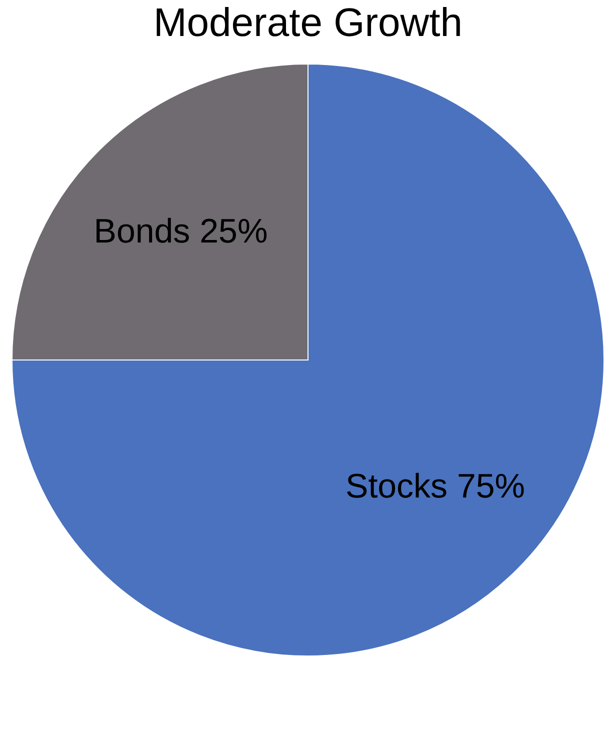 Image resolution: width=616 pixels, height=733 pixels. What do you see at coordinates (436, 486) in the screenshot?
I see `slice-label: Stocks 75%` at bounding box center [436, 486].